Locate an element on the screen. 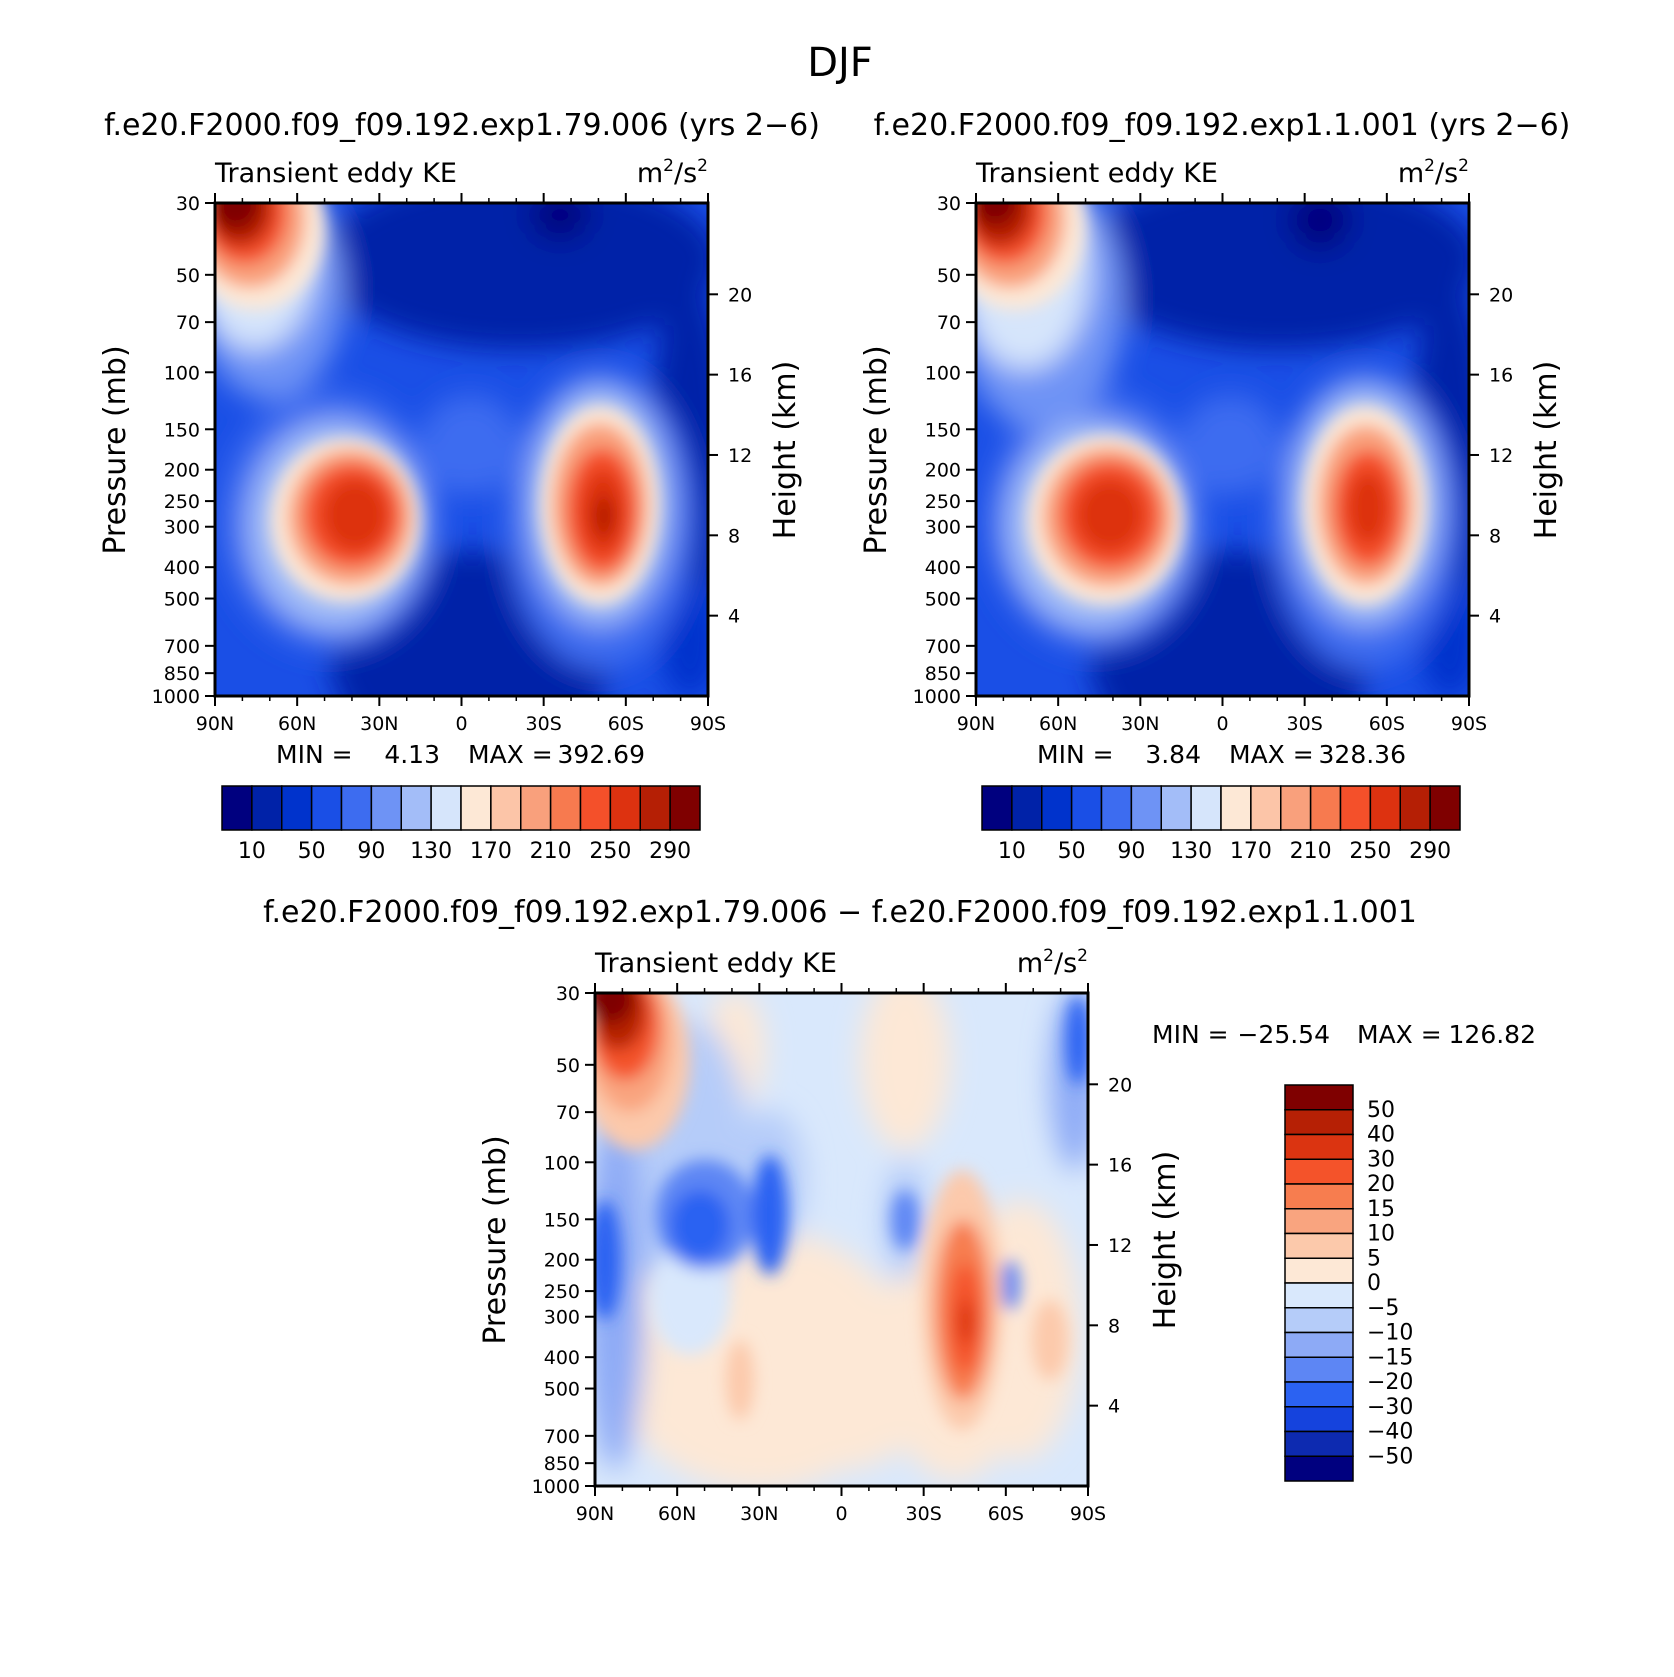  colorbar-label: 250 is located at coordinates (610, 851).